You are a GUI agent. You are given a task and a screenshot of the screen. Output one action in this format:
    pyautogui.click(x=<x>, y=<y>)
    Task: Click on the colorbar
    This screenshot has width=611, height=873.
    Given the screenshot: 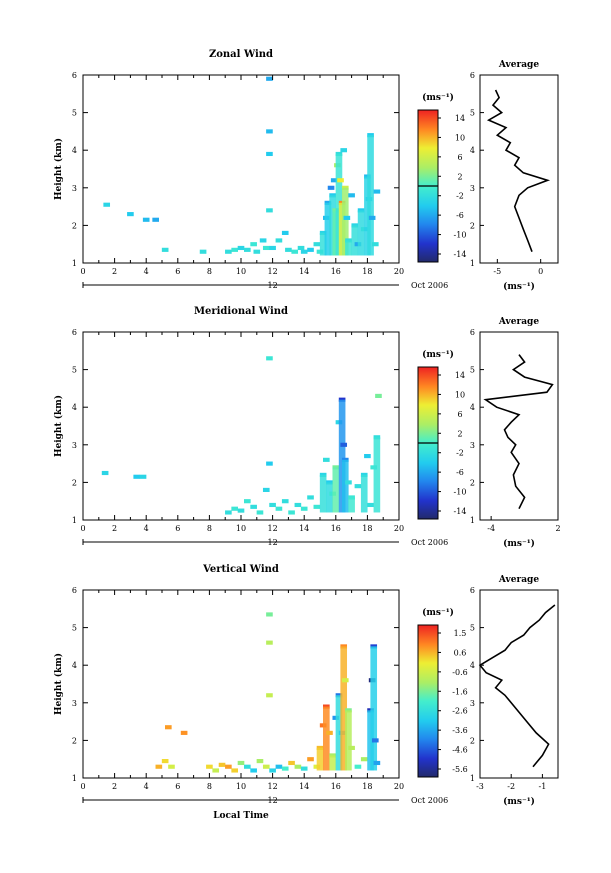 What is the action you would take?
    pyautogui.click(x=428, y=701)
    